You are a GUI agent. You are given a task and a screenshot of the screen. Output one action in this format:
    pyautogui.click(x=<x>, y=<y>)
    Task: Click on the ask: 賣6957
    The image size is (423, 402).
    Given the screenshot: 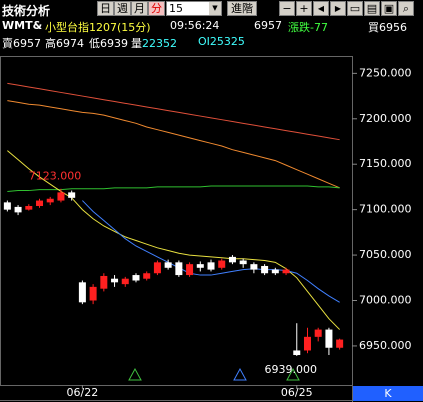 What is the action you would take?
    pyautogui.click(x=21, y=43)
    